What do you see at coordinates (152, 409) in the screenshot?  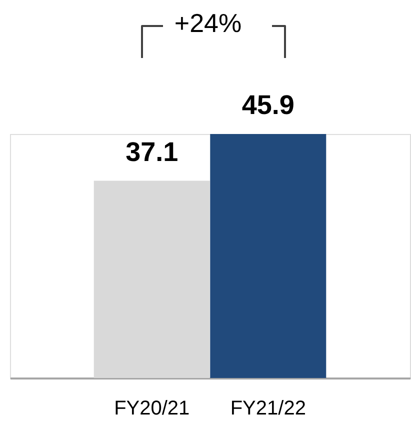 I see `x-tick-label: FY20/21` at bounding box center [152, 409].